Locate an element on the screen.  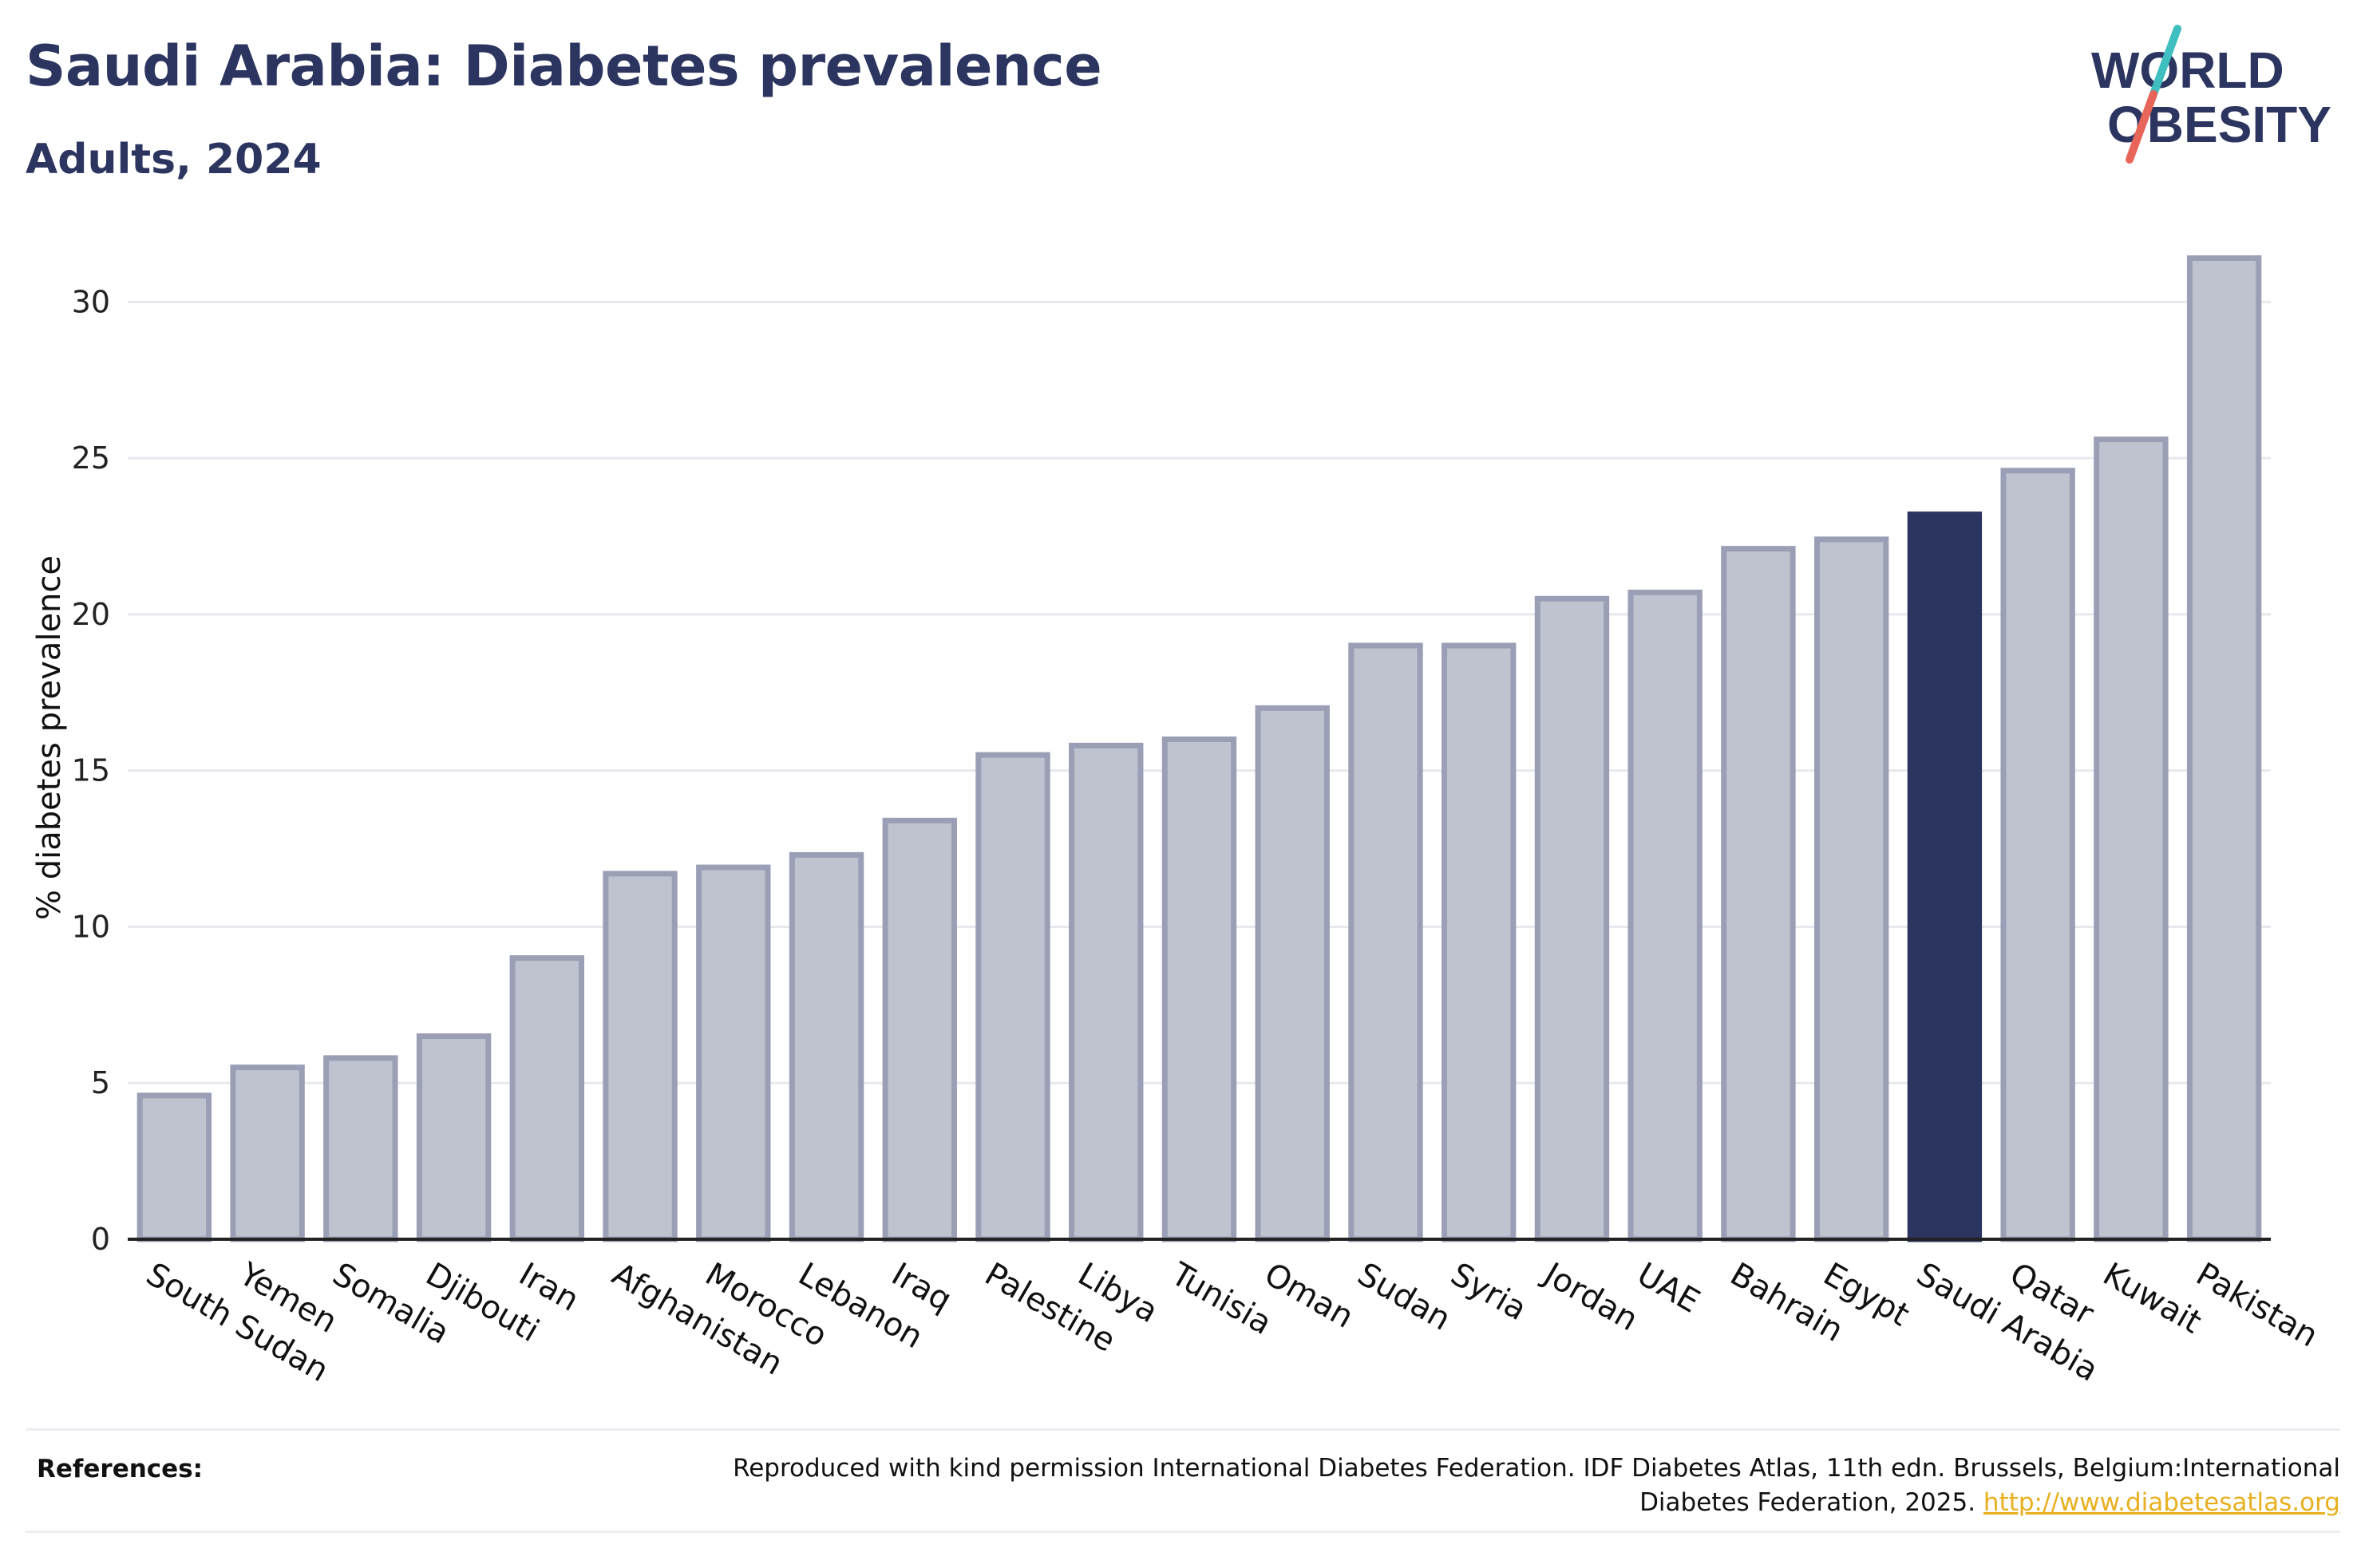
bar-bahrain is located at coordinates (1758, 894).